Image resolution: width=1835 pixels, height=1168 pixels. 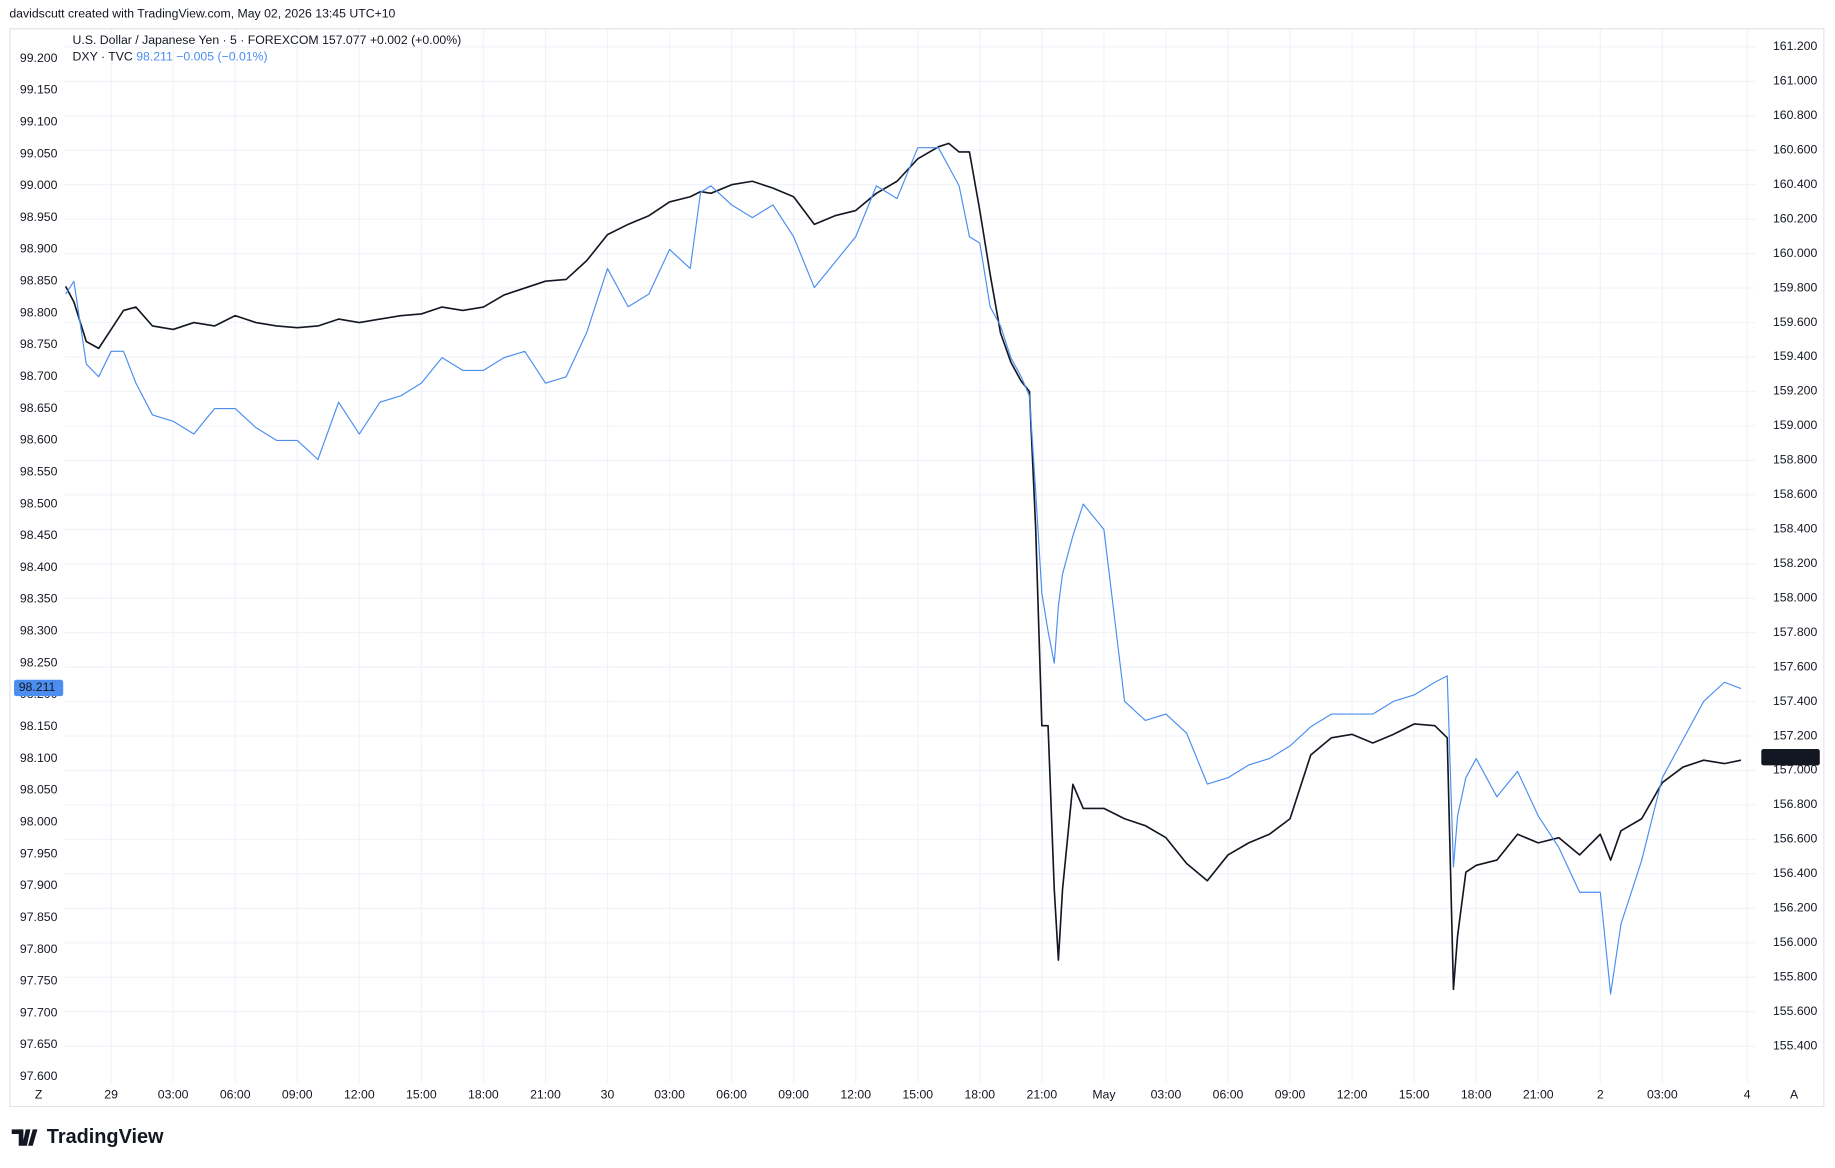 I want to click on y2-tick-label: 159.200, so click(x=1795, y=391).